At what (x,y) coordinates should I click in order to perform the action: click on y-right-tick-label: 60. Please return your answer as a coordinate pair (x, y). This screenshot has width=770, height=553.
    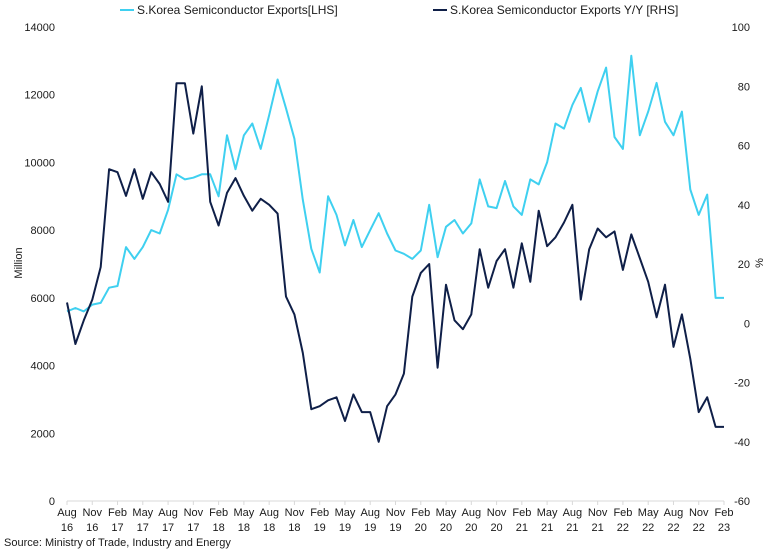
    Looking at the image, I should click on (744, 147).